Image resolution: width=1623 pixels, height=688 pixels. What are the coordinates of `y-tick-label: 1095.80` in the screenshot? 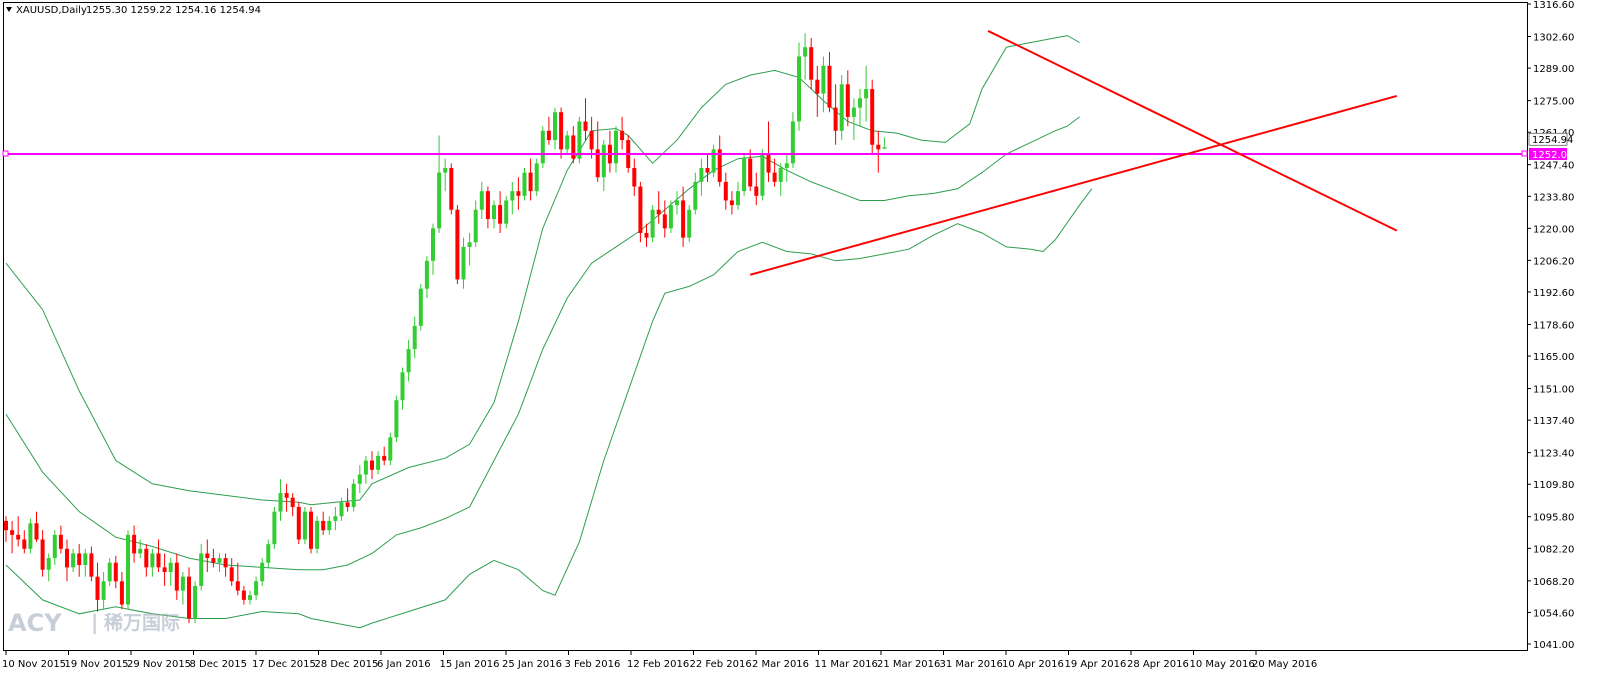 It's located at (1553, 518).